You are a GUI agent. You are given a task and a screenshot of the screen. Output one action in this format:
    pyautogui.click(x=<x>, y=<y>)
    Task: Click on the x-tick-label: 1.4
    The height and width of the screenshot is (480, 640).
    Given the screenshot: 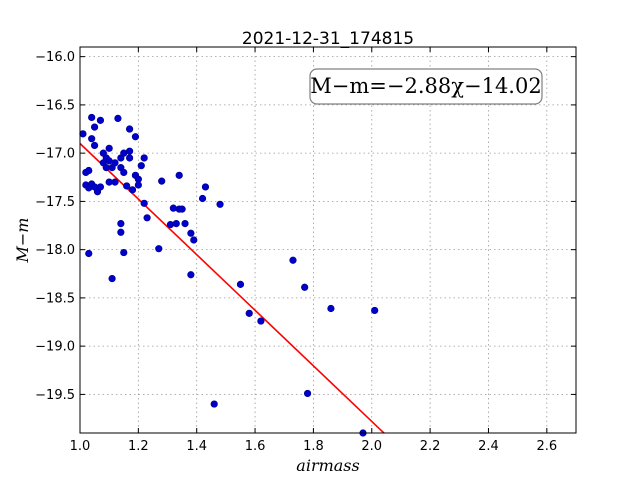 What is the action you would take?
    pyautogui.click(x=196, y=446)
    